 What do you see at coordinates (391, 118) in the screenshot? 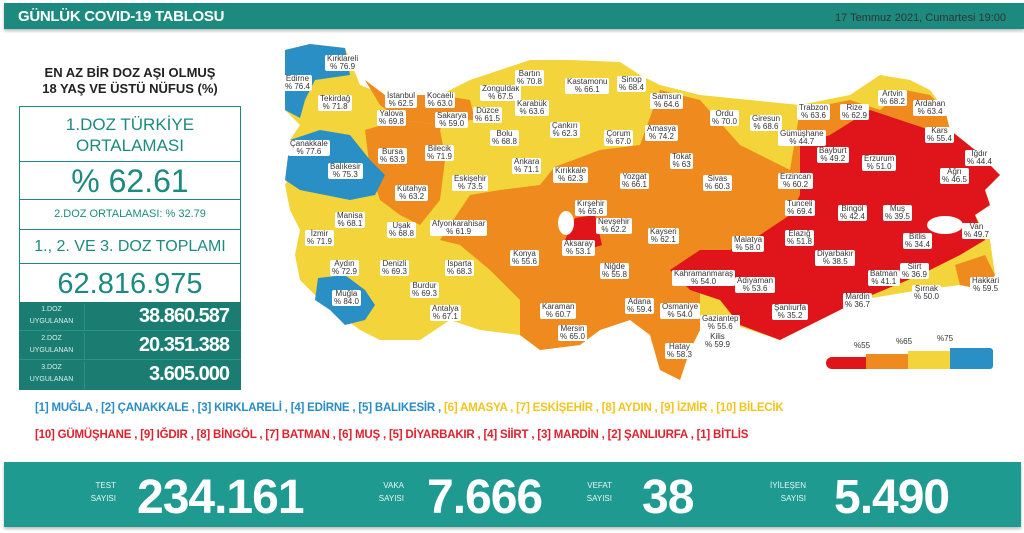
I see `province-label: Yalova% 69.8` at bounding box center [391, 118].